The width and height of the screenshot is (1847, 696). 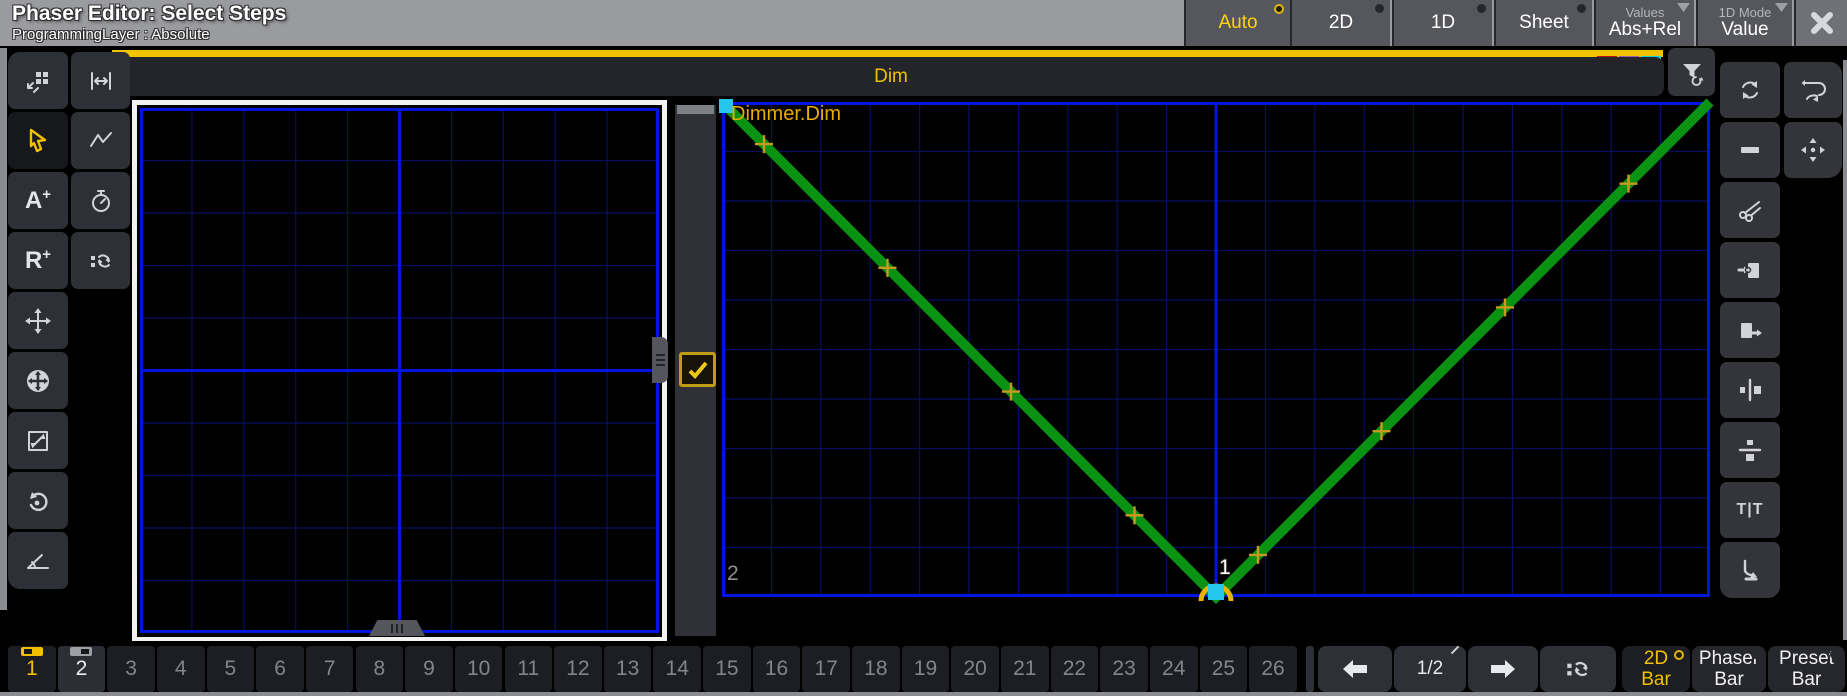 I want to click on phaser-bar-toggle: Phaser Bar, so click(x=1729, y=669).